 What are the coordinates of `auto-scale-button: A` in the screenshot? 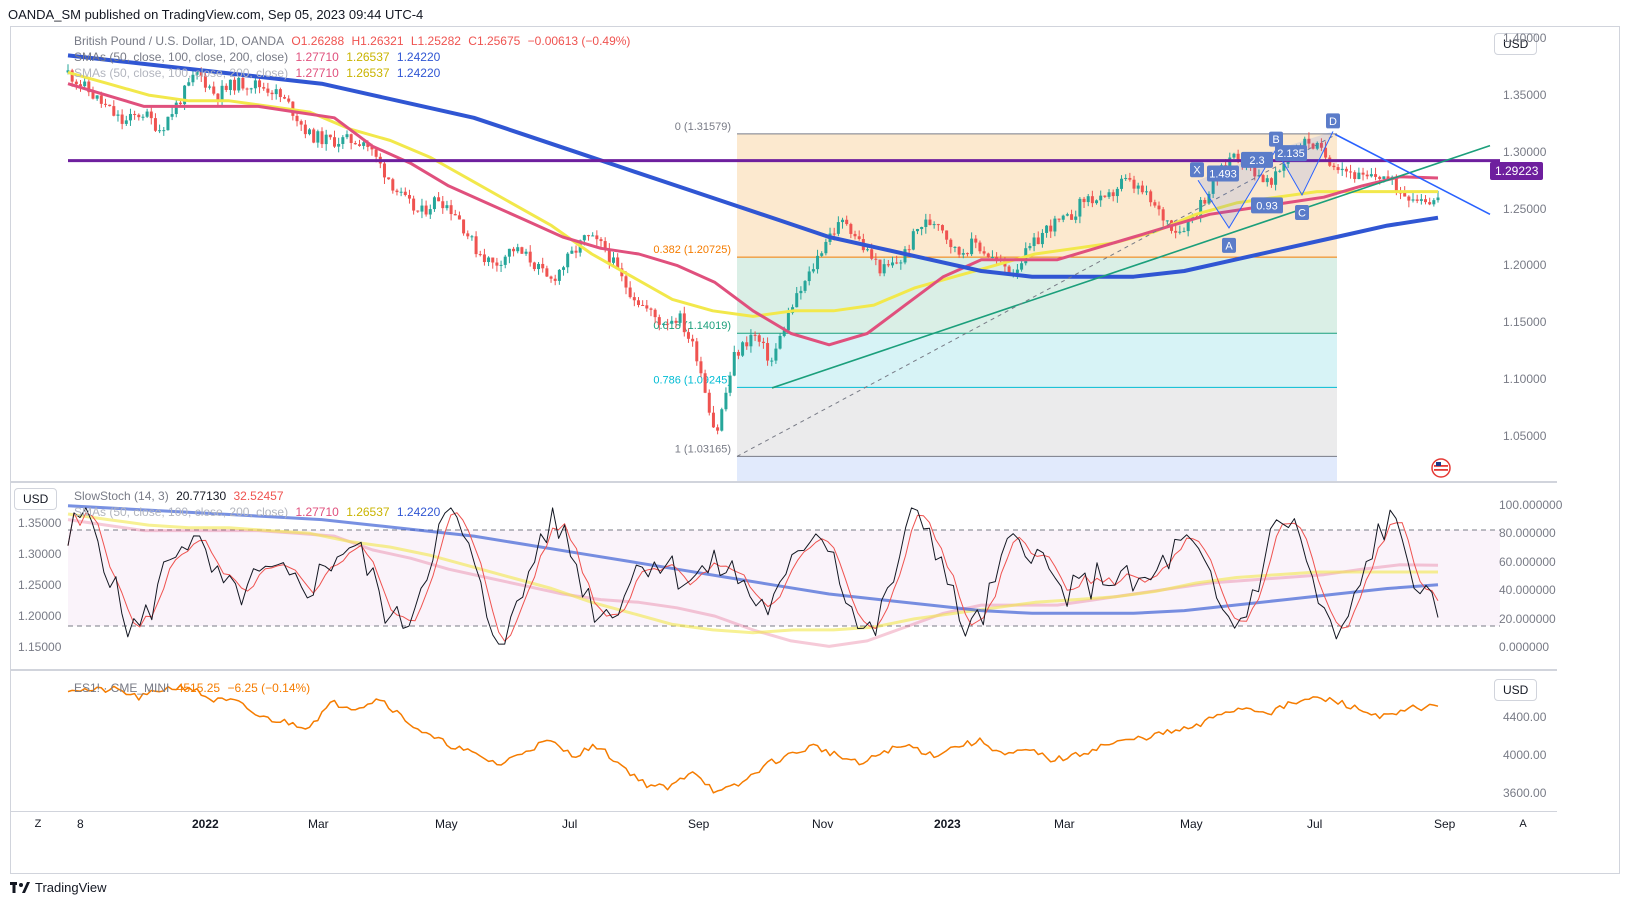 It's located at (1523, 824).